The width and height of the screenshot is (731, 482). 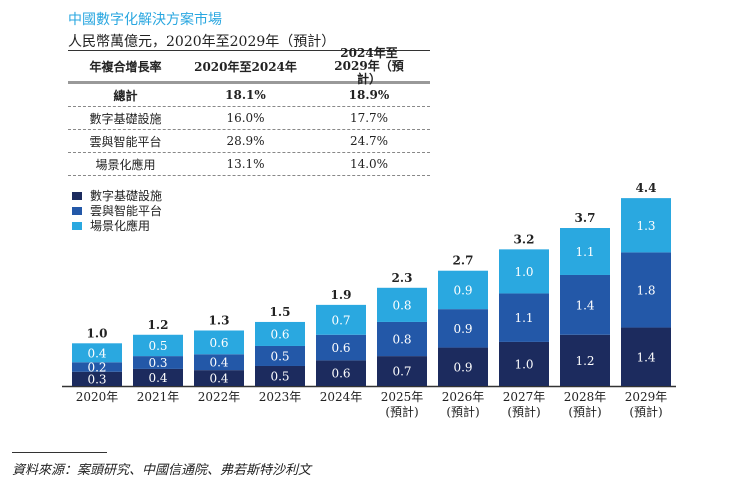 I want to click on table-row: 雲與智能平台 28.9% 24.7%, so click(x=249, y=141).